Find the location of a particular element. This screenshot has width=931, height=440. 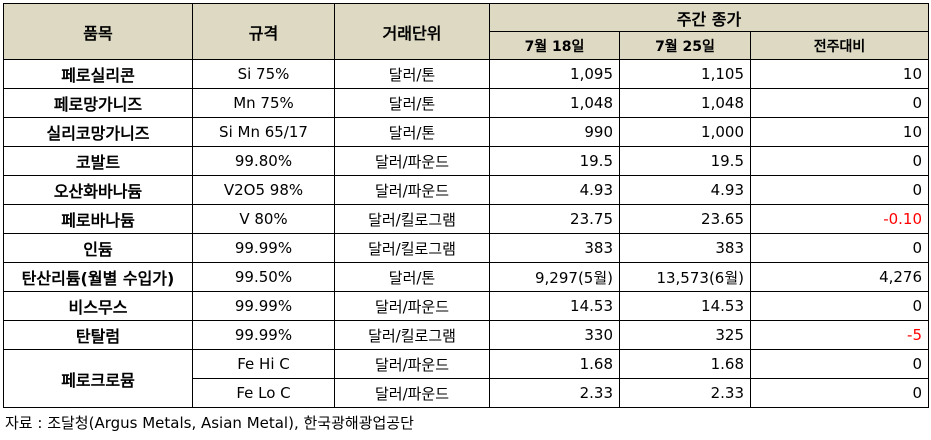

price-jul18: 1.68 is located at coordinates (554, 364).